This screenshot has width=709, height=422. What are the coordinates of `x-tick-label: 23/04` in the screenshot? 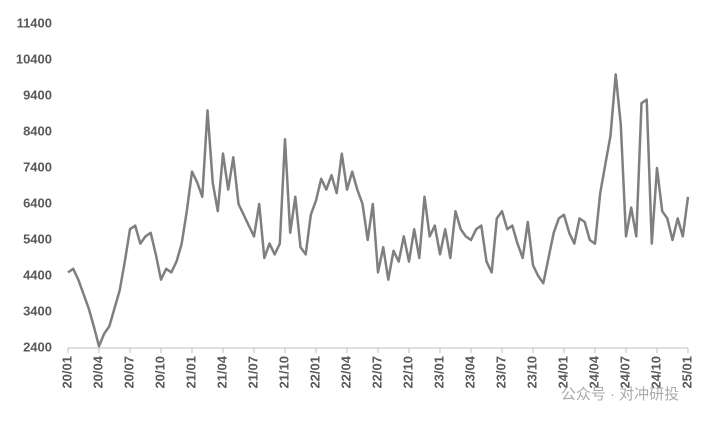 It's located at (469, 371).